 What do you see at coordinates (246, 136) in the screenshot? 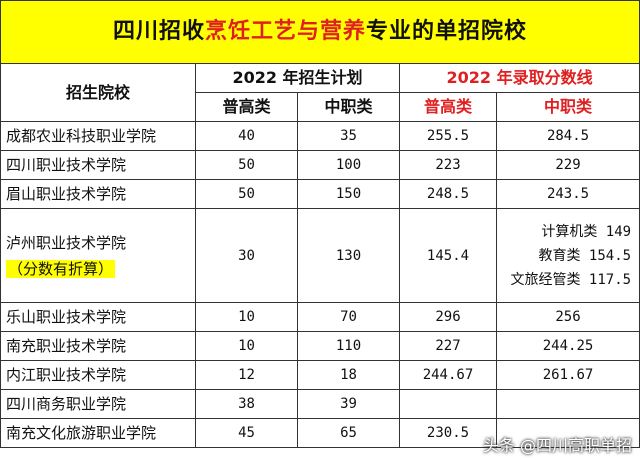
I see `plan-general: 40` at bounding box center [246, 136].